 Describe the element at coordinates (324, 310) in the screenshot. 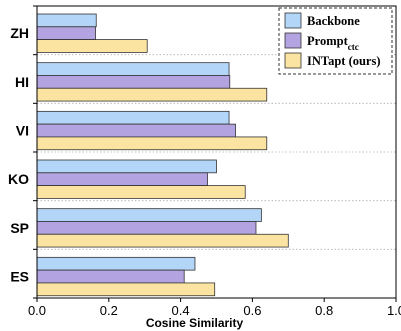

I see `x-tick-label: 0.8` at that location.